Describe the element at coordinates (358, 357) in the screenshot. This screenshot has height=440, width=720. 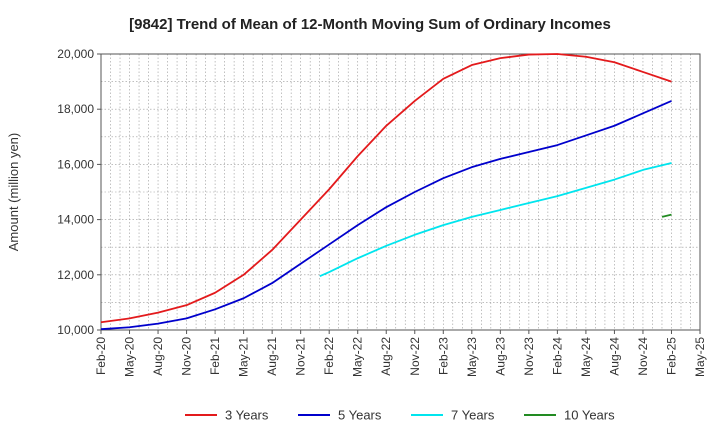
I see `x-tick-label: May-22` at that location.